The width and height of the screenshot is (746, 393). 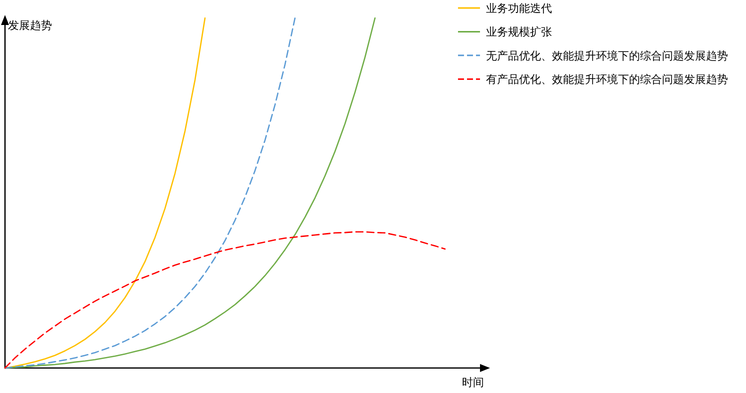 I want to click on legend-label: 有产品优化、效能提升环境下的综合问题发展趋势, so click(x=607, y=79).